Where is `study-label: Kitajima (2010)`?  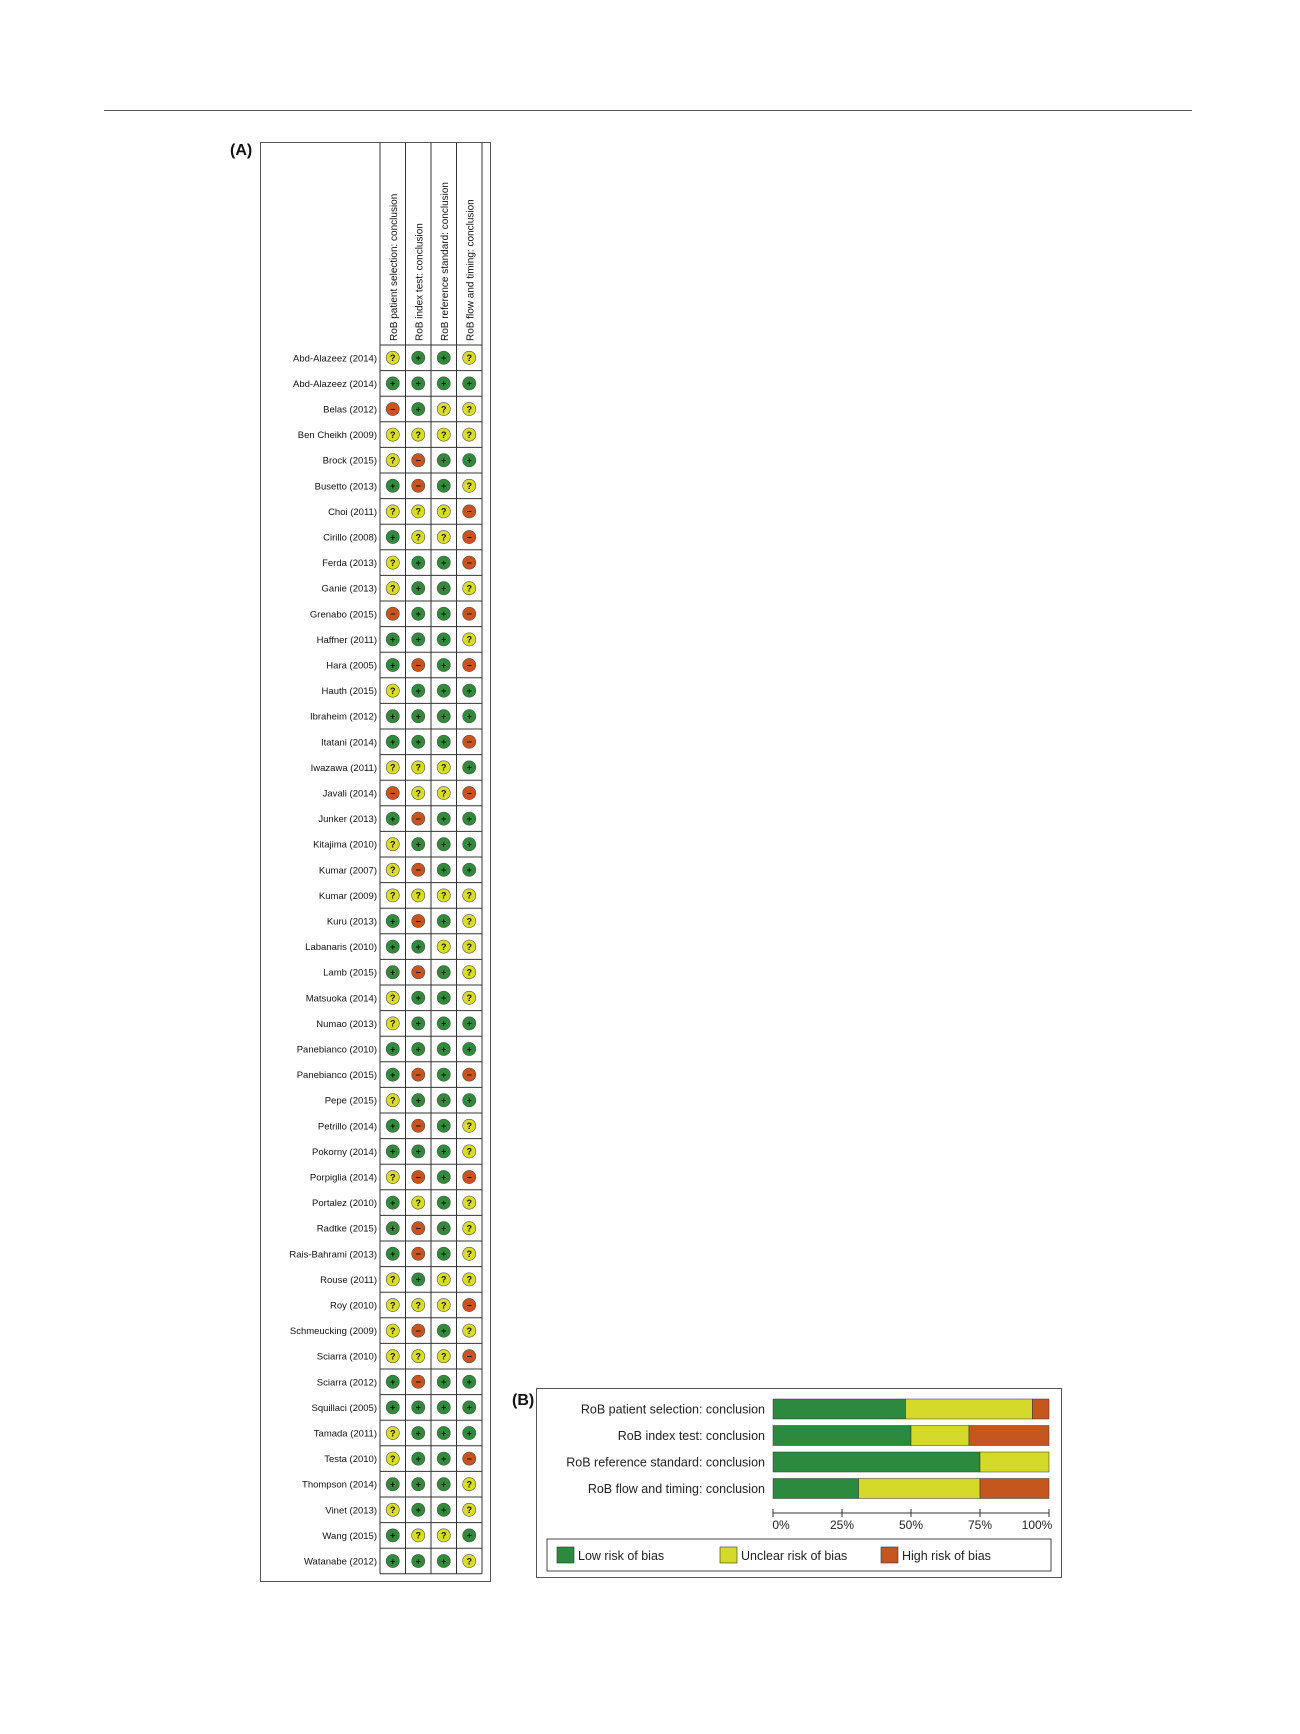
study-label: Kitajima (2010) is located at coordinates (345, 845).